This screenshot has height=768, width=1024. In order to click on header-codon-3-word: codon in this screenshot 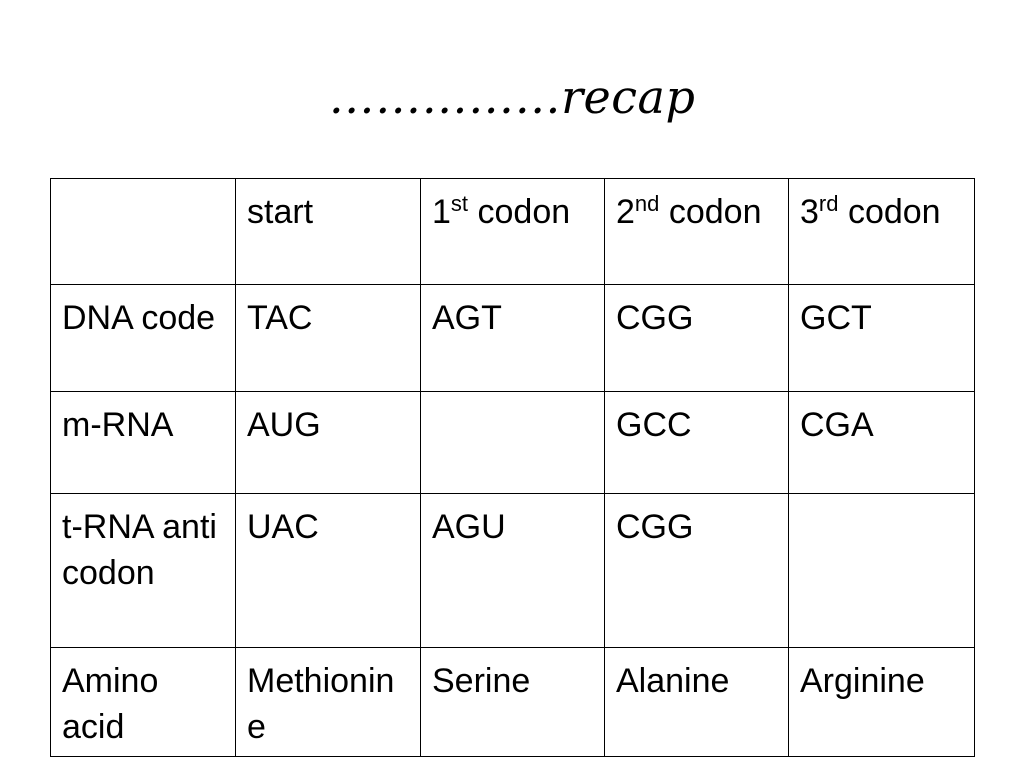, I will do `click(894, 212)`.